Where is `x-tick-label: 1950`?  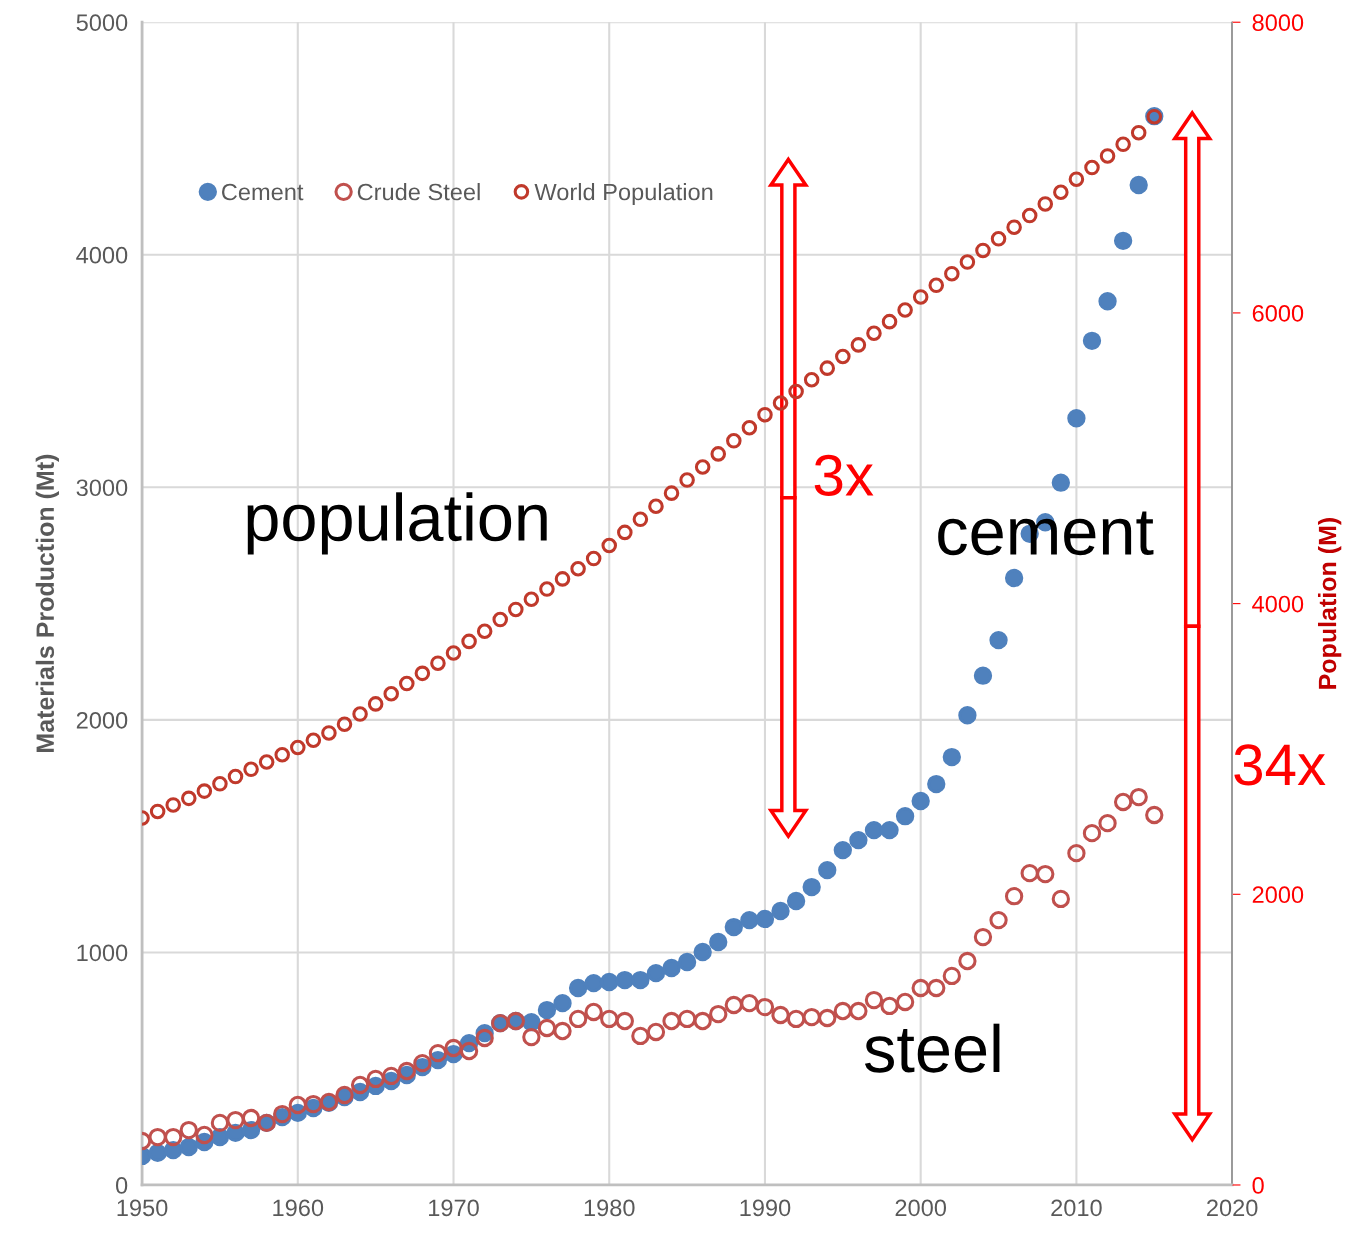 x-tick-label: 1950 is located at coordinates (142, 1208).